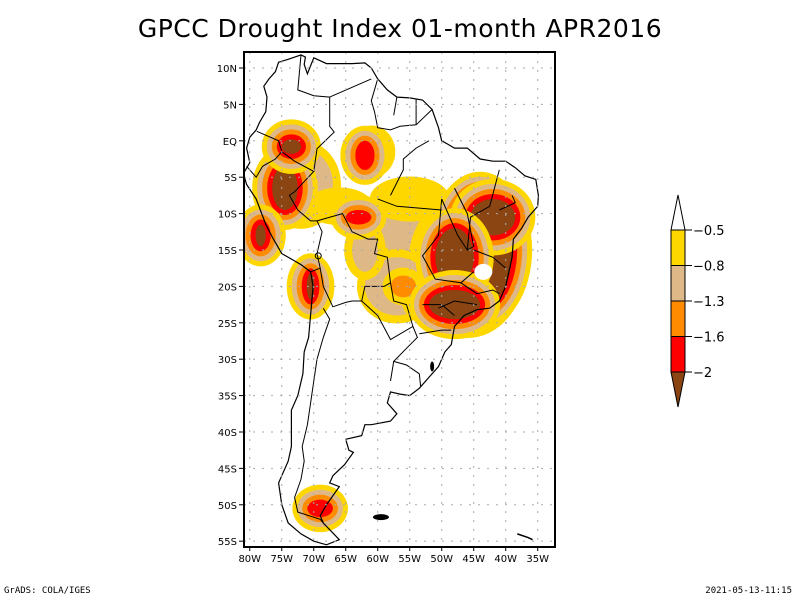 This screenshot has height=600, width=800. Describe the element at coordinates (537, 559) in the screenshot. I see `x-tick-label: 35W` at that location.